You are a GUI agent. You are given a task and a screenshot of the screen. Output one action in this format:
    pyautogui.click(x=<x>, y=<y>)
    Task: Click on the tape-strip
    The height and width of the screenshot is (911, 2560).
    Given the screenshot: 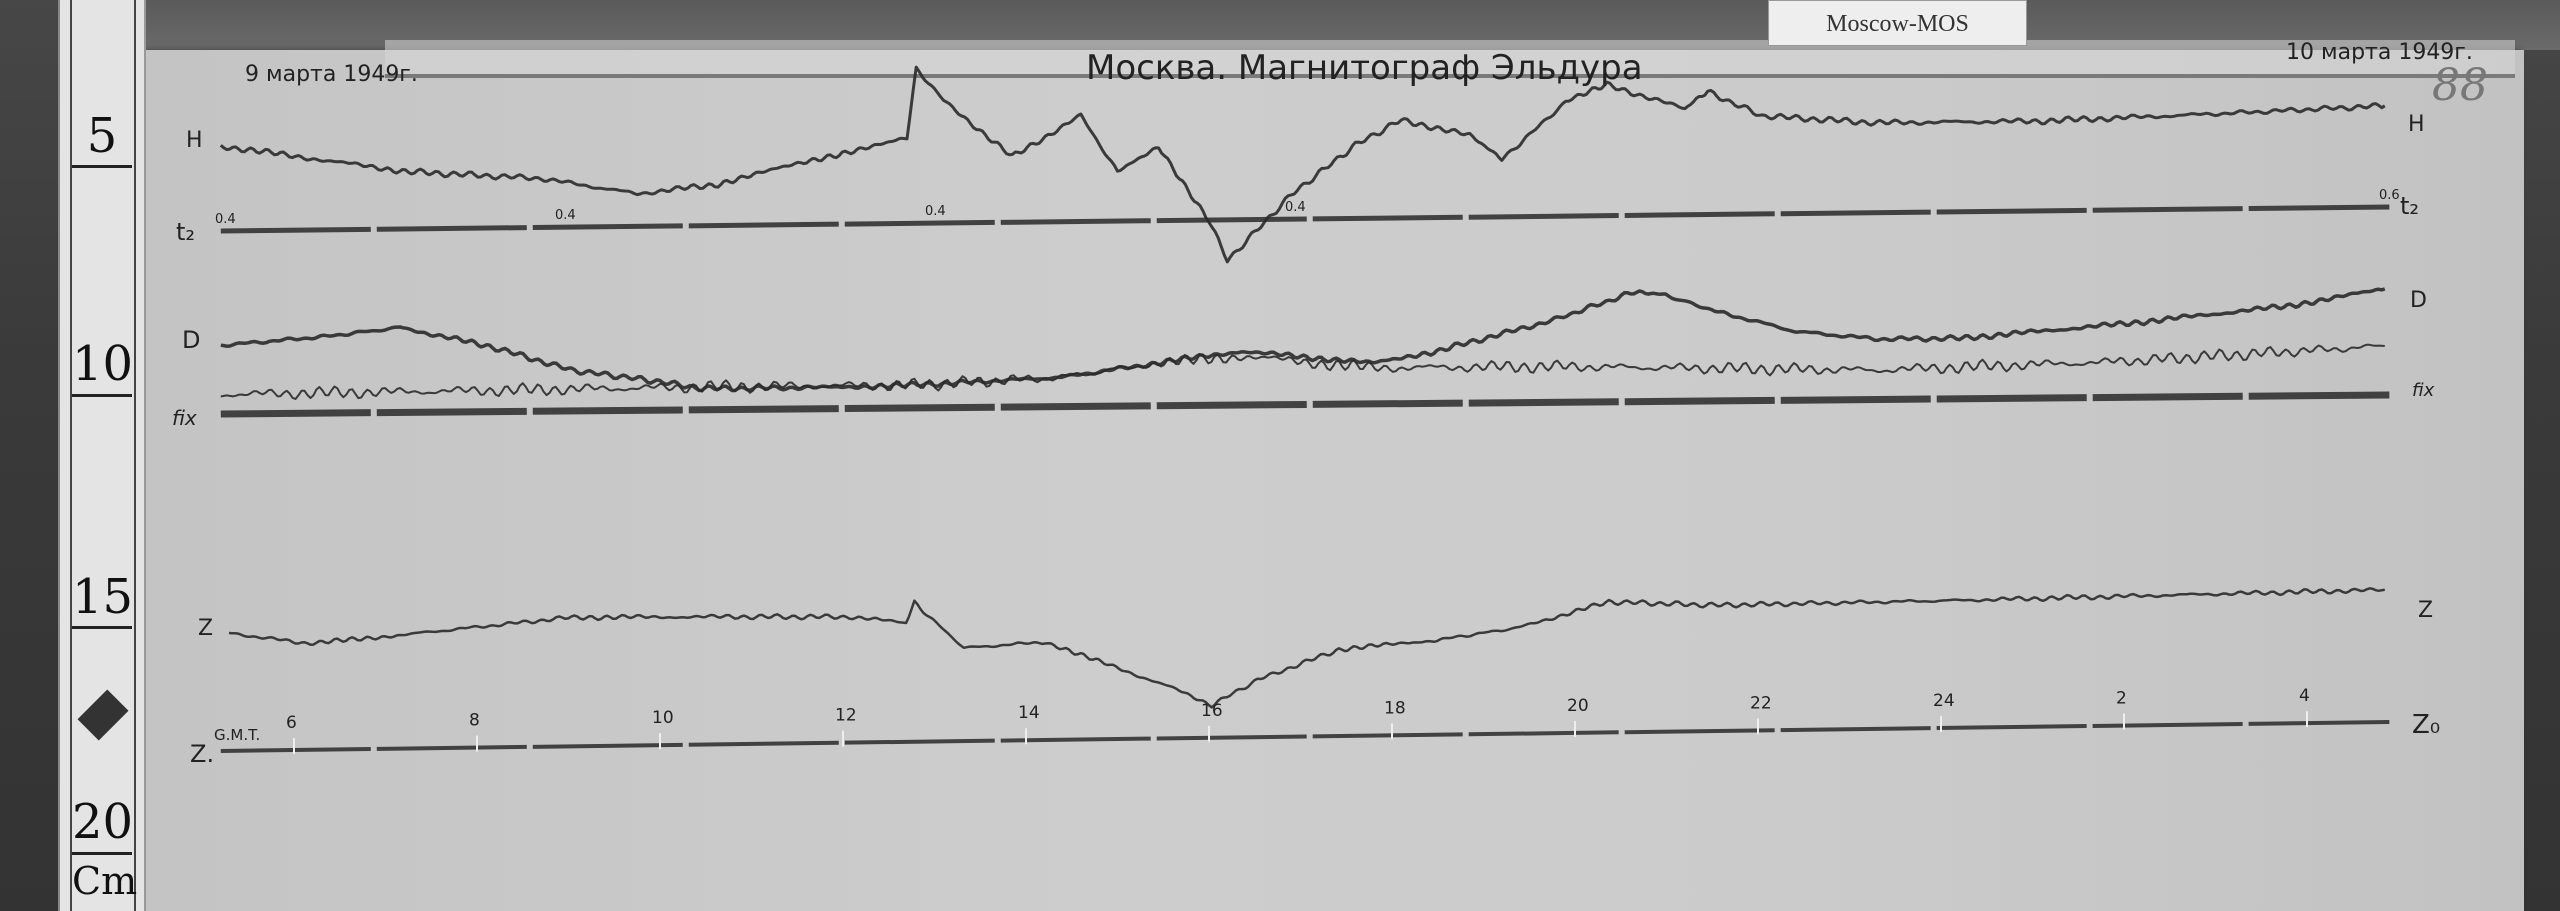 What is the action you would take?
    pyautogui.click(x=1450, y=59)
    